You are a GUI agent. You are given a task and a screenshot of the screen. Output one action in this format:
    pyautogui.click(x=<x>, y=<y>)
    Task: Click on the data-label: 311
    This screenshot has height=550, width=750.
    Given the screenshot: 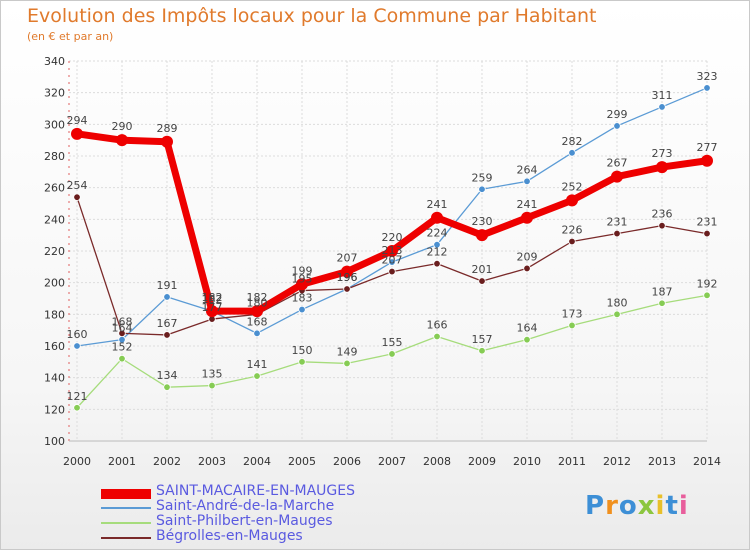 What is the action you would take?
    pyautogui.click(x=662, y=95)
    